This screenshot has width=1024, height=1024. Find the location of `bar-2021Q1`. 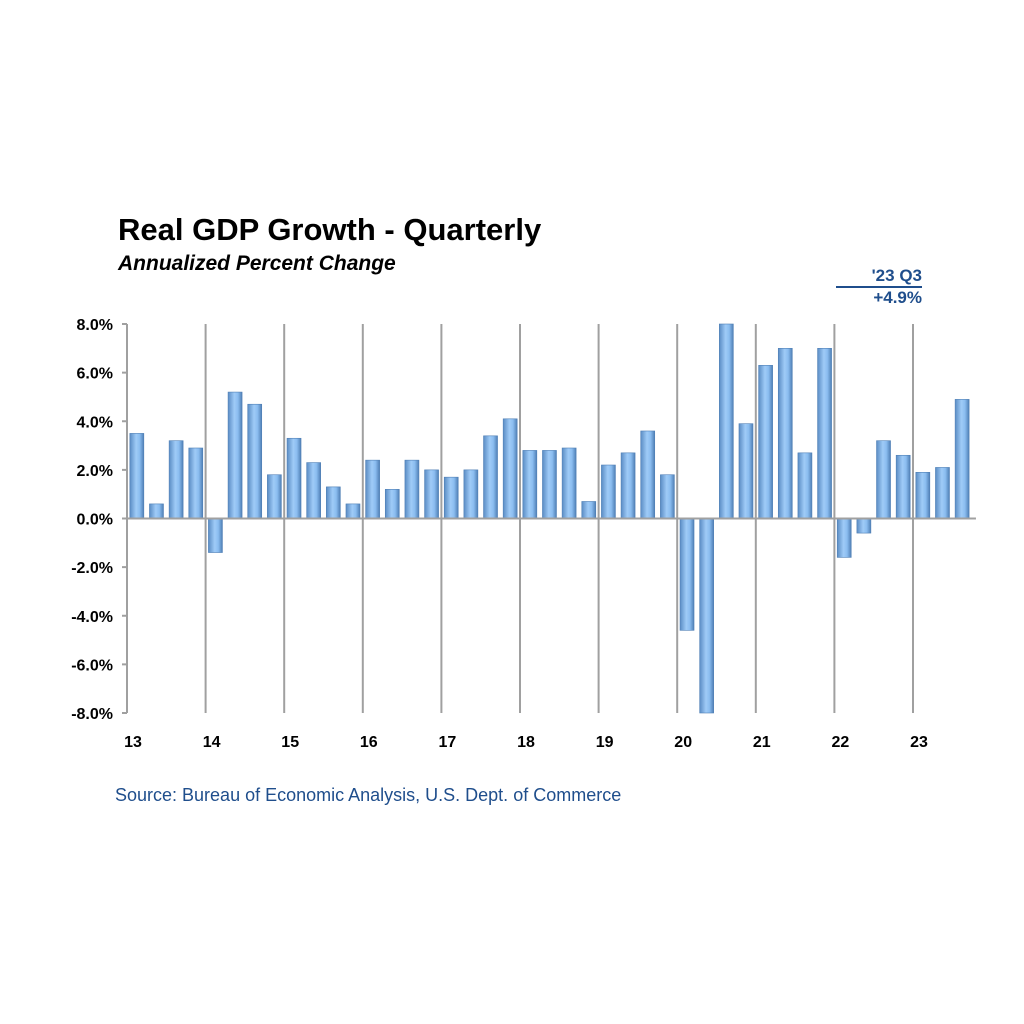

bar-2021Q1 is located at coordinates (765, 442).